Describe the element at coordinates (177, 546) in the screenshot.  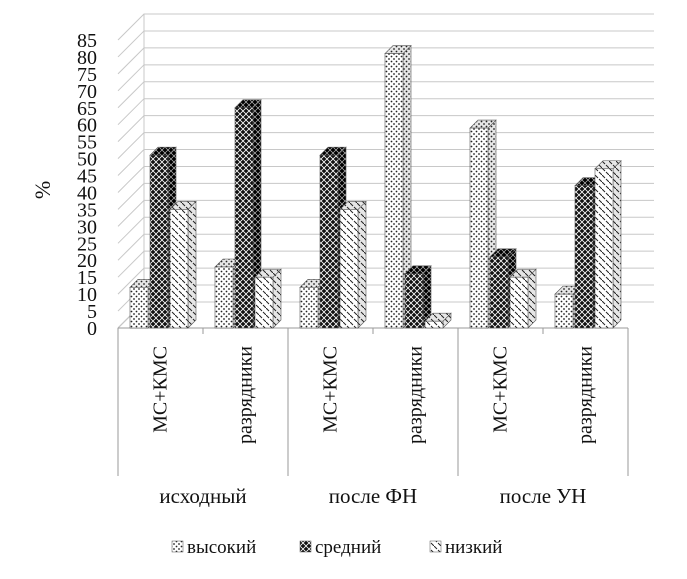
I see `legend-swatch-высокий` at that location.